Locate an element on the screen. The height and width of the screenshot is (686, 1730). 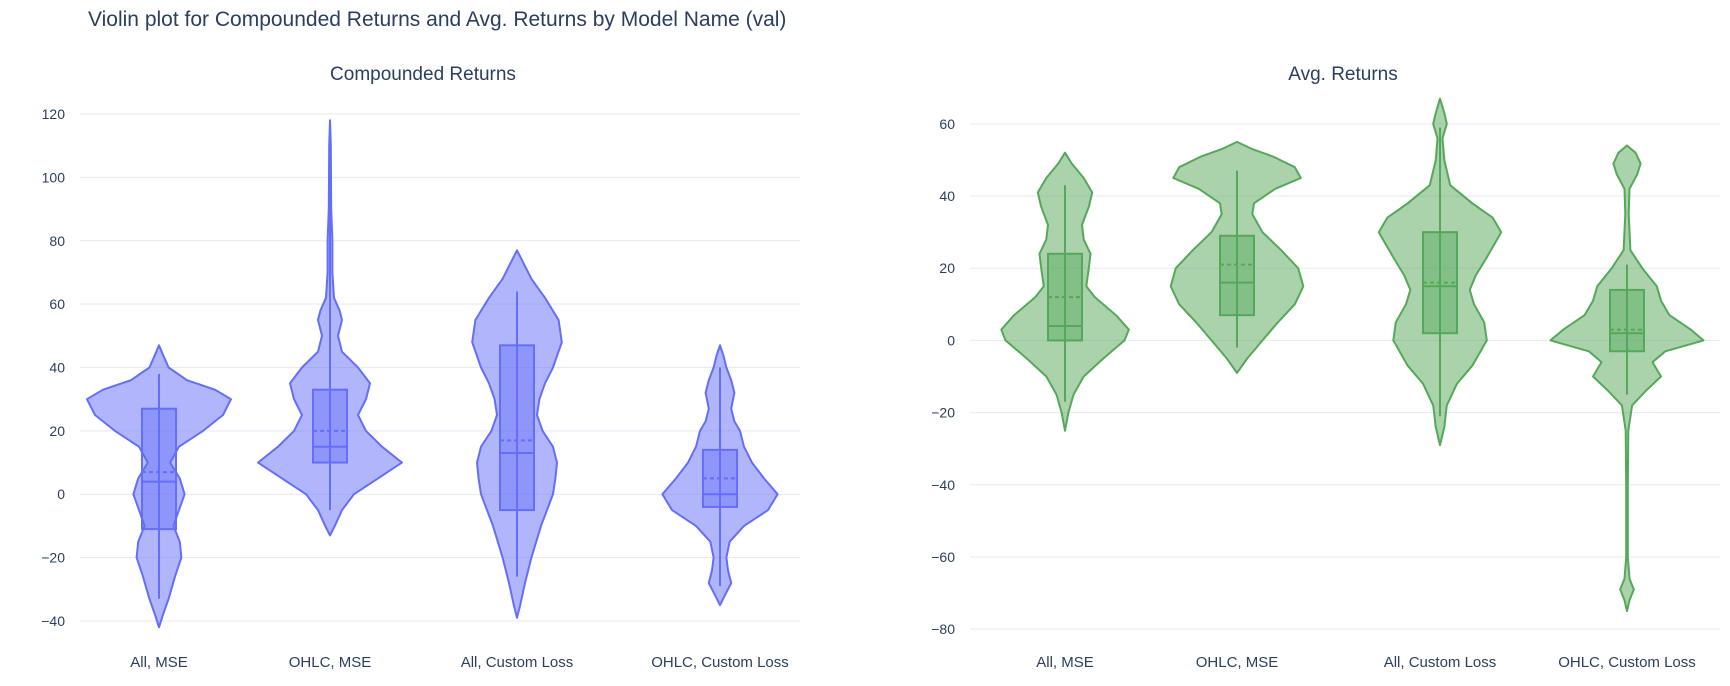
subplot-title-avg: Avg. Returns is located at coordinates (1342, 74).